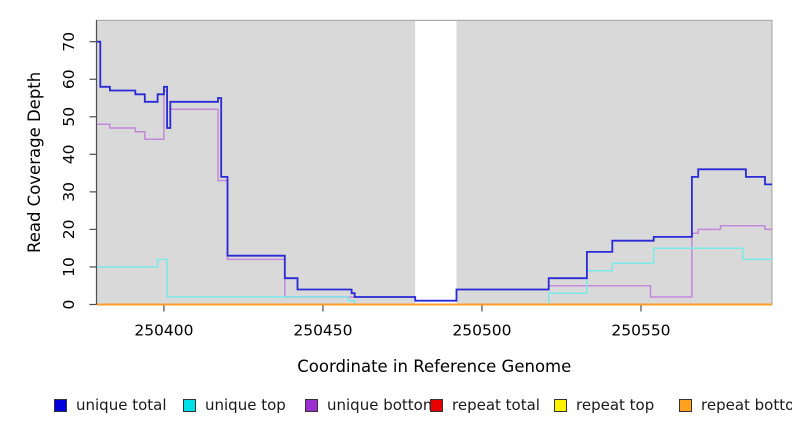  Describe the element at coordinates (496, 405) in the screenshot. I see `legend-label-repeat-total: repeat total` at that location.